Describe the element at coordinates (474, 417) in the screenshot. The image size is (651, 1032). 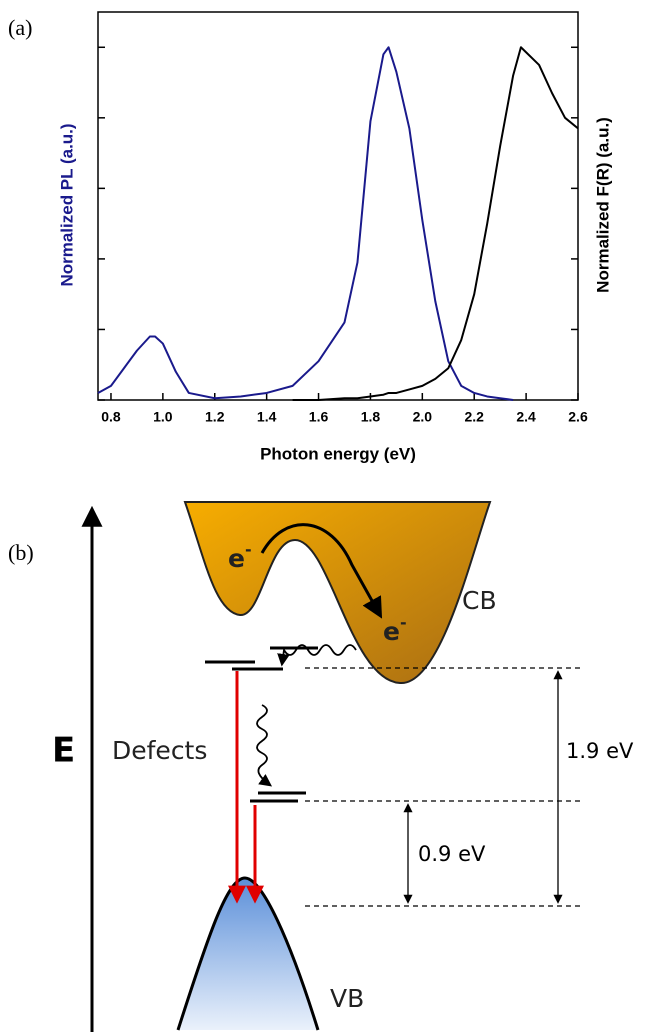
I see `x-tick-label: 2.2` at that location.